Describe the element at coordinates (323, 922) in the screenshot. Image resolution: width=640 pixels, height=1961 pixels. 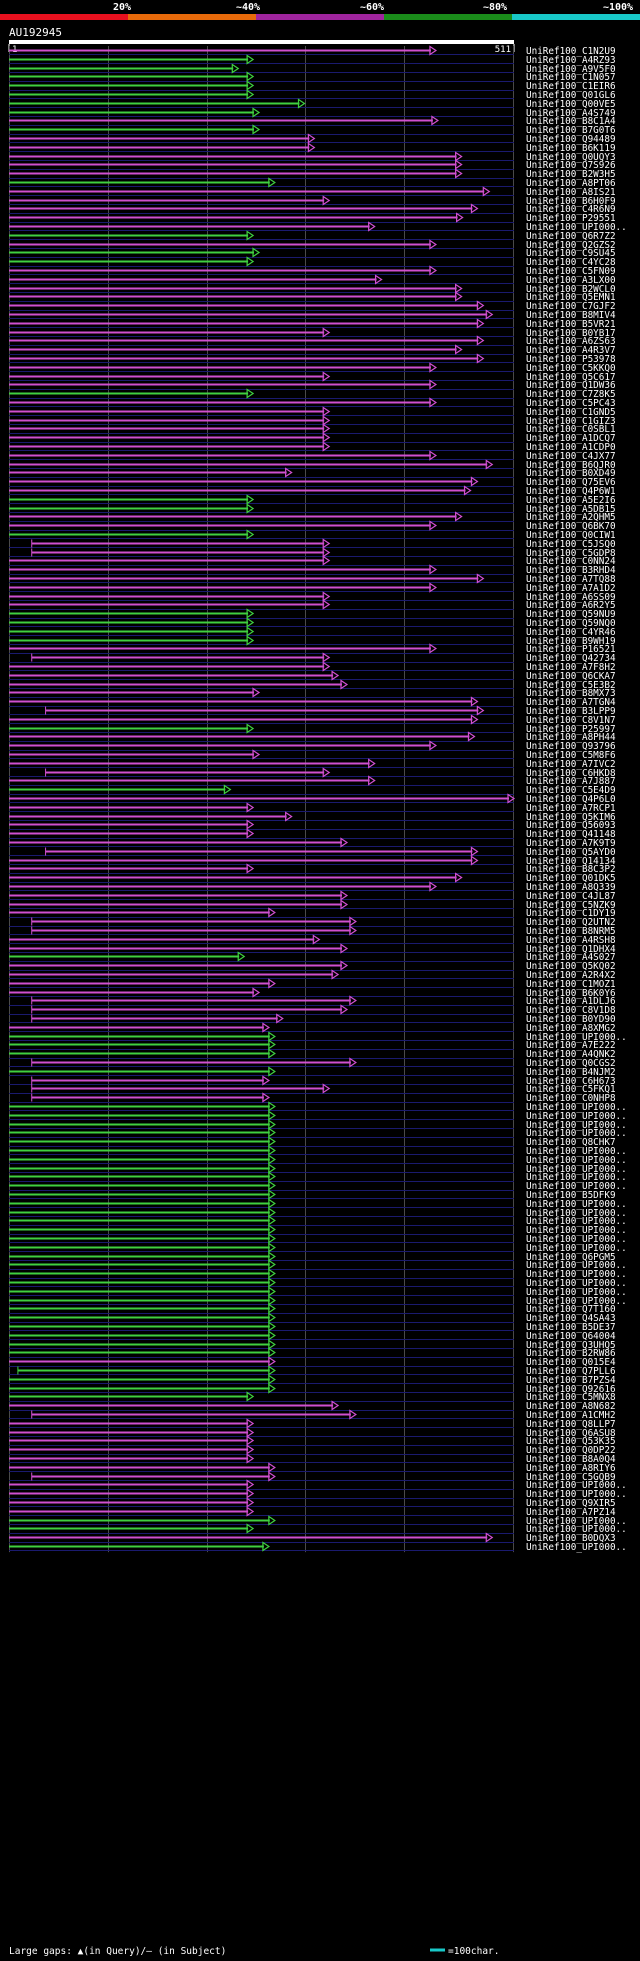
I see `hit-row: UniRef100_Q2UTN2` at that location.